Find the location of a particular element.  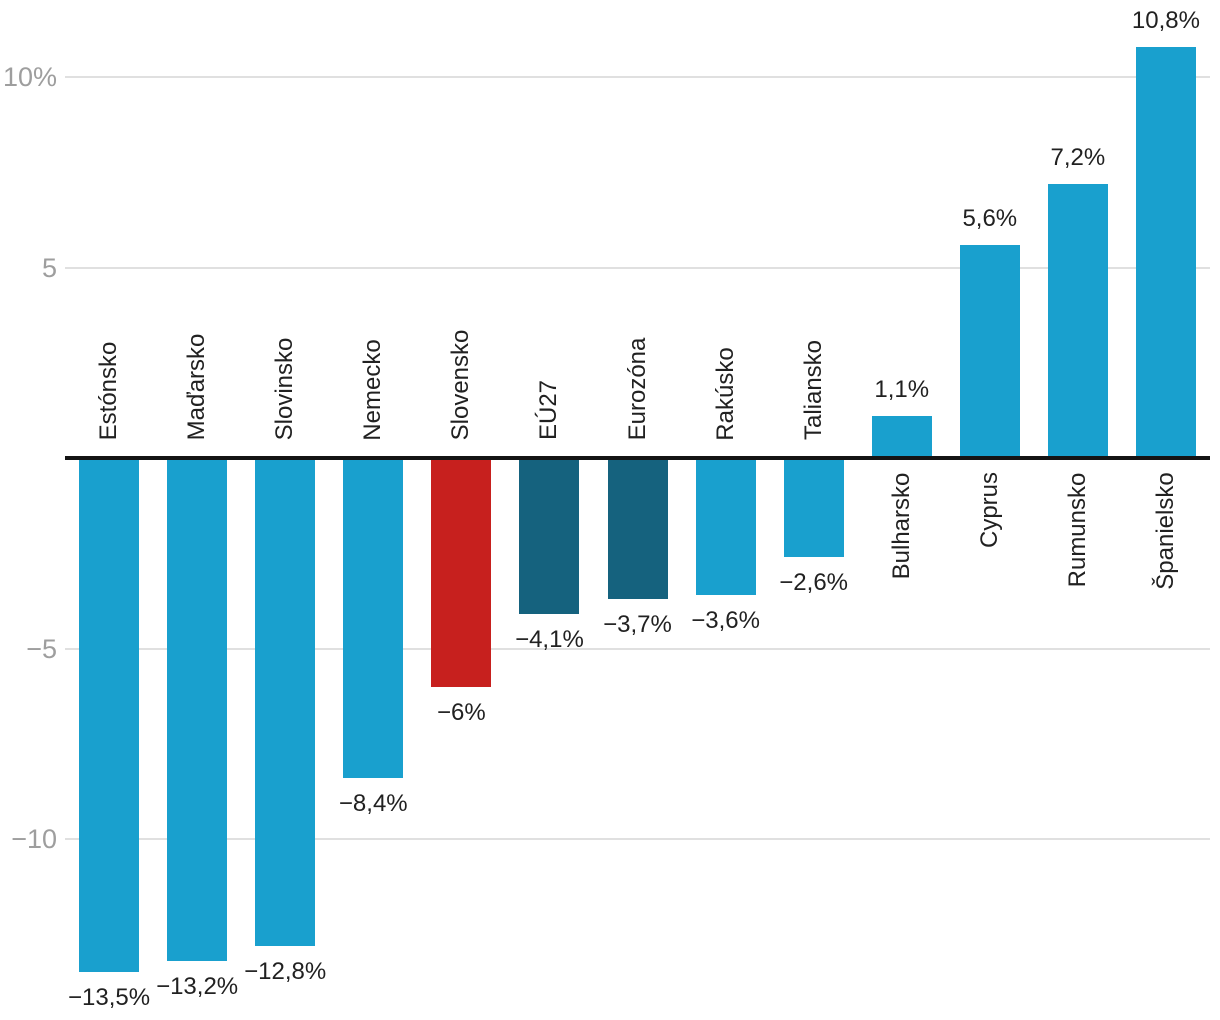

bar-value-label: −3,7% is located at coordinates (637, 624).